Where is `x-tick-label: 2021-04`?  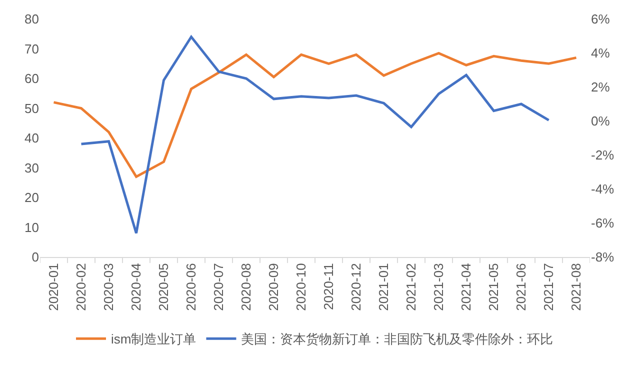 x-tick-label: 2021-04 is located at coordinates (466, 287).